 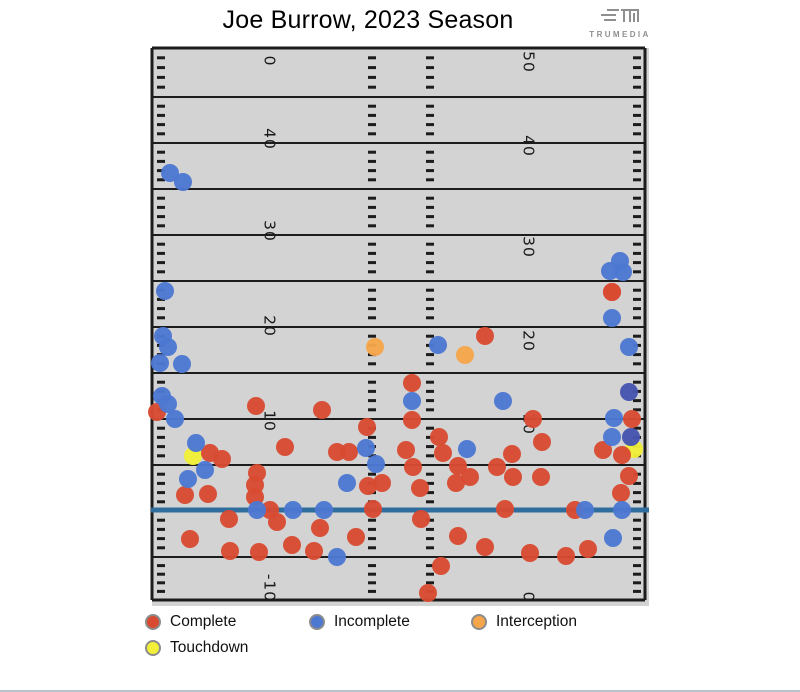 What do you see at coordinates (620, 23) in the screenshot?
I see `trumedia-logo: TRUMEDIA` at bounding box center [620, 23].